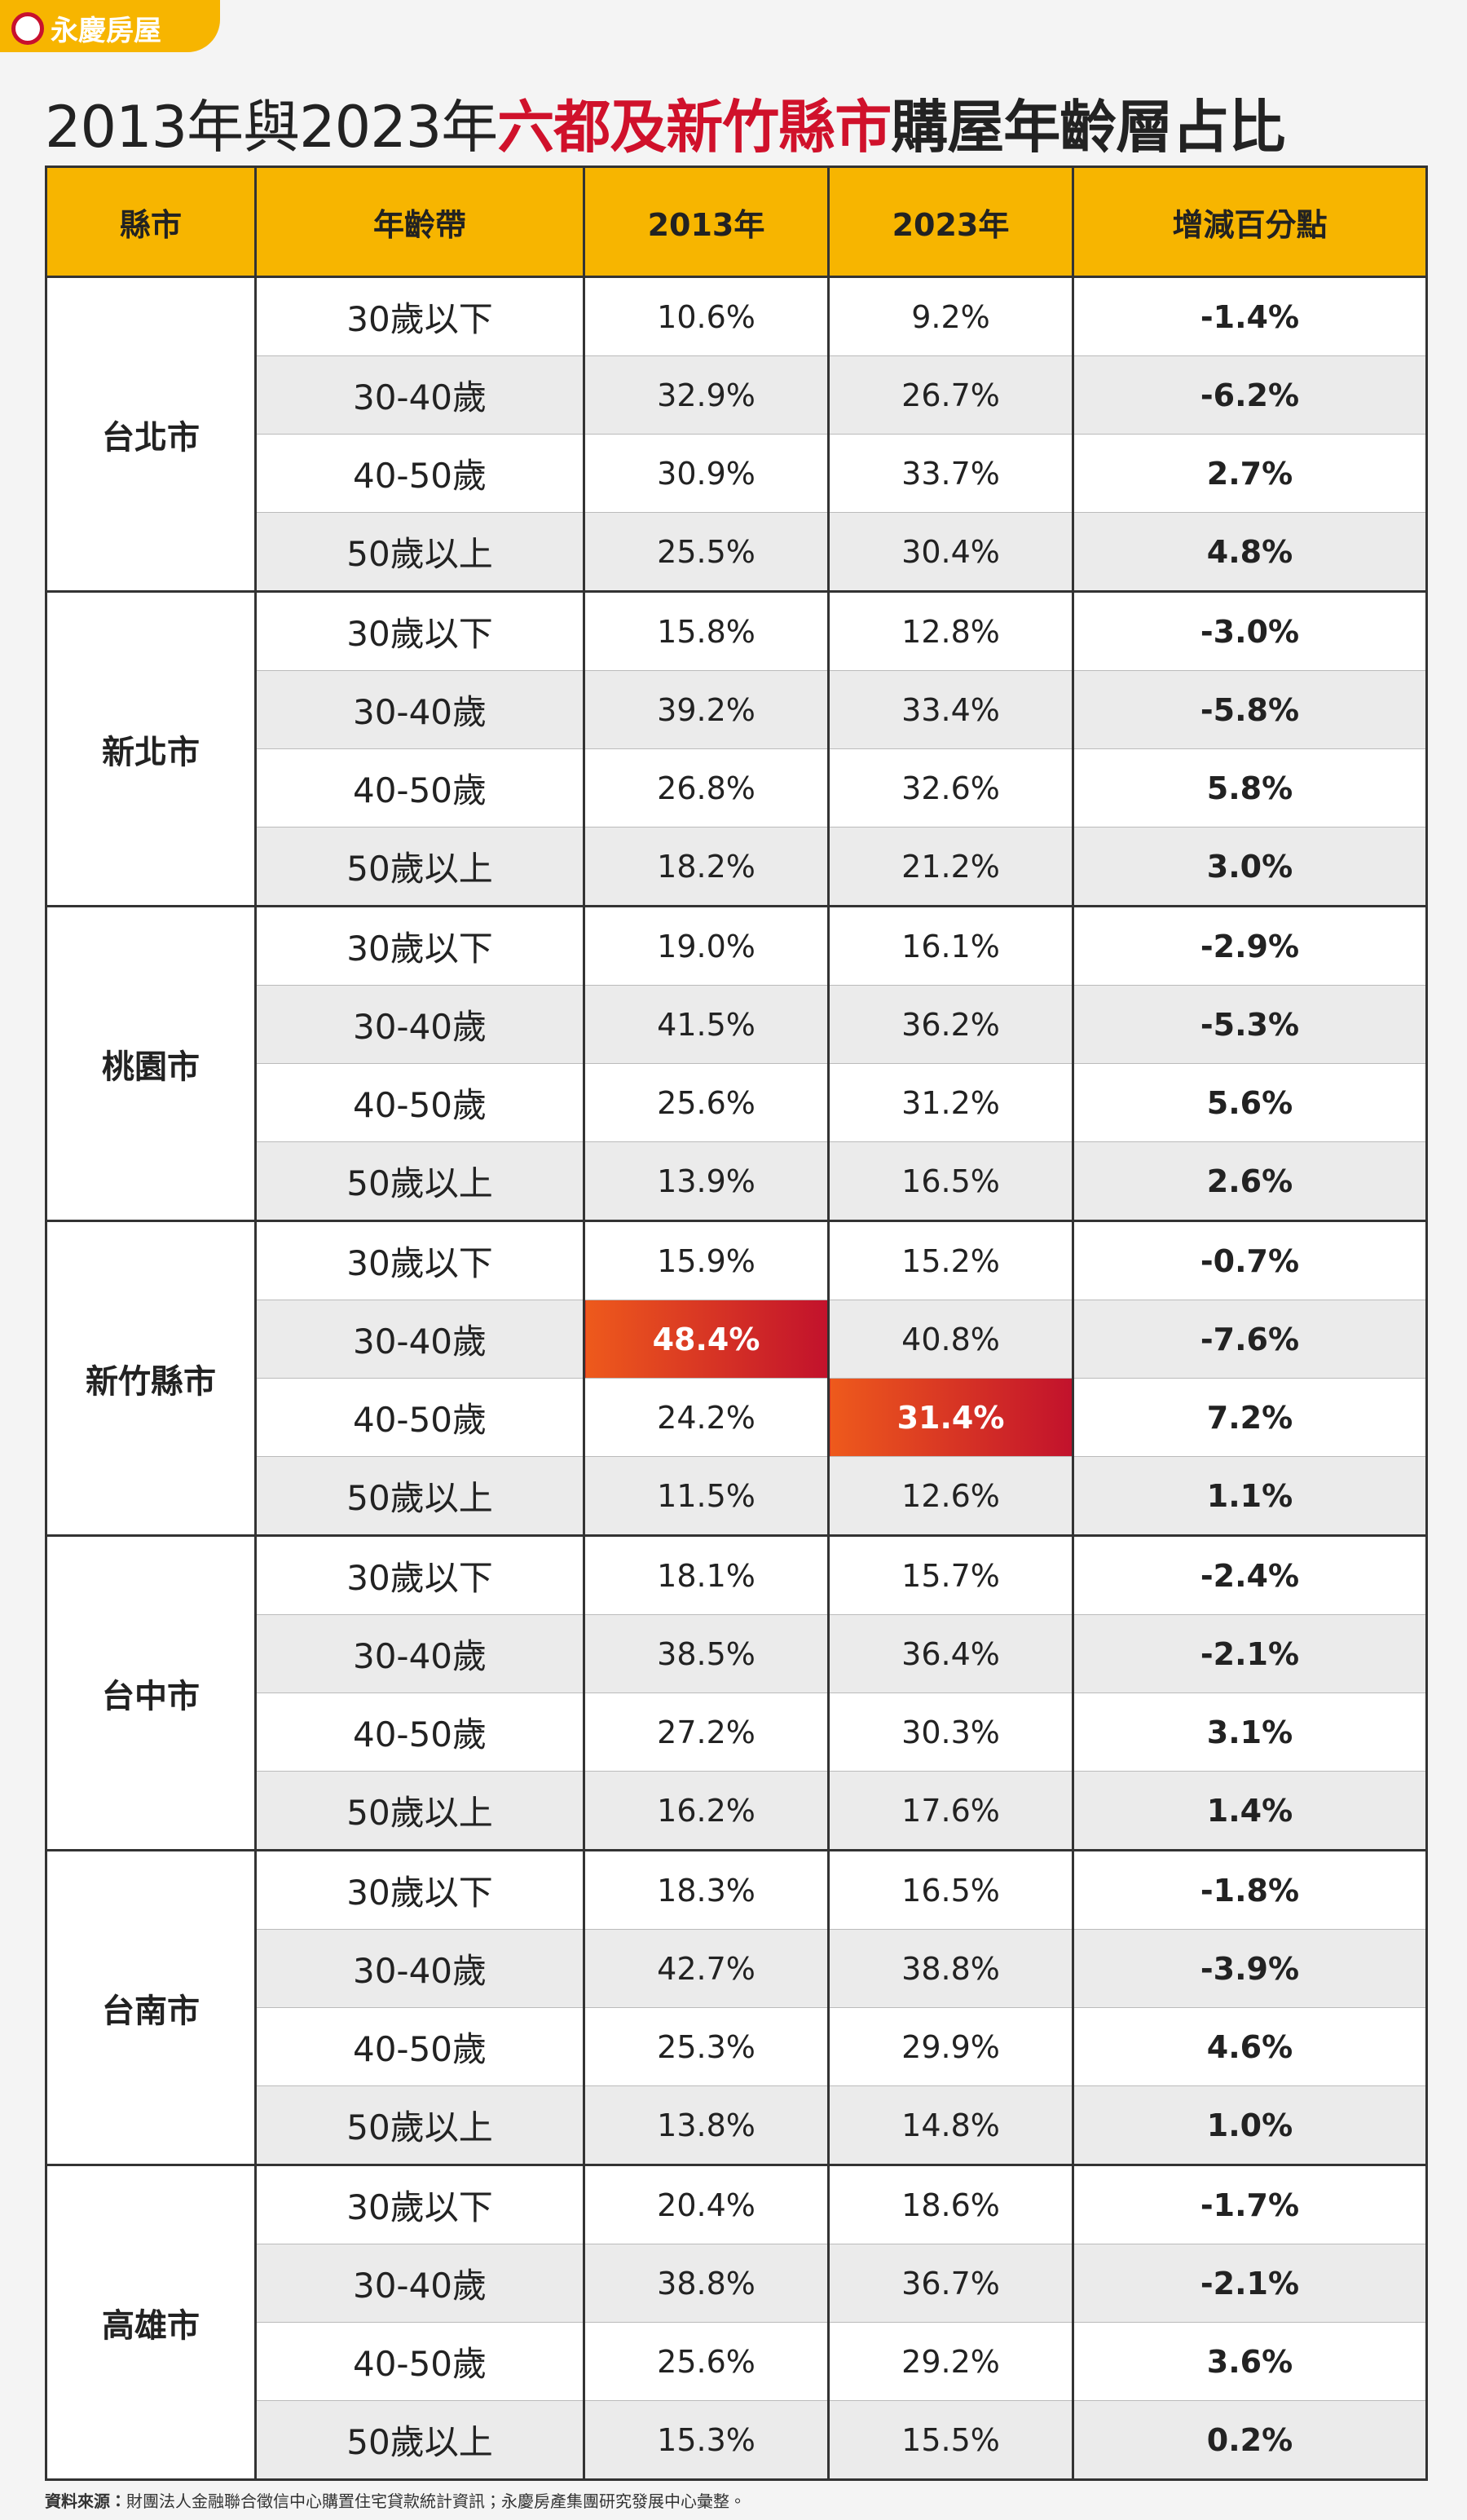 This screenshot has width=1467, height=2520. Describe the element at coordinates (1250, 1260) in the screenshot. I see `value-cell: -0.7%` at that location.